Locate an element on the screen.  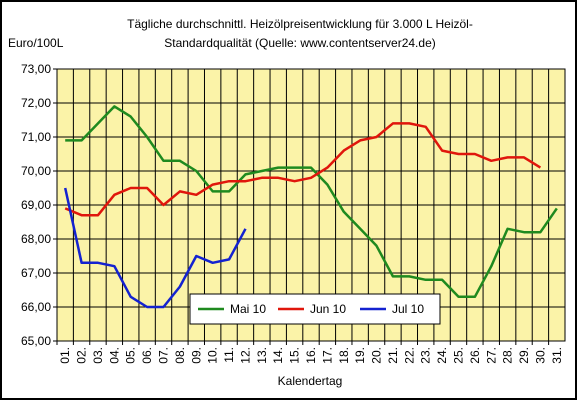
legend-label-mai-10: Mai 10 is located at coordinates (248, 309).